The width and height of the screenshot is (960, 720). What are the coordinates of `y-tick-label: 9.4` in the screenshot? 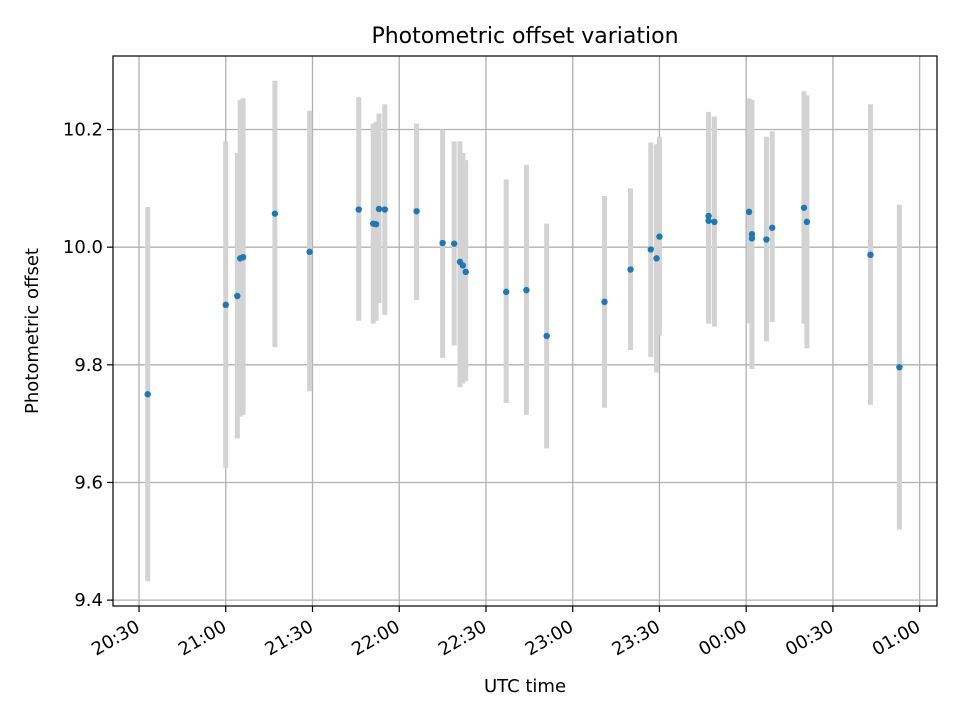 It's located at (88, 600).